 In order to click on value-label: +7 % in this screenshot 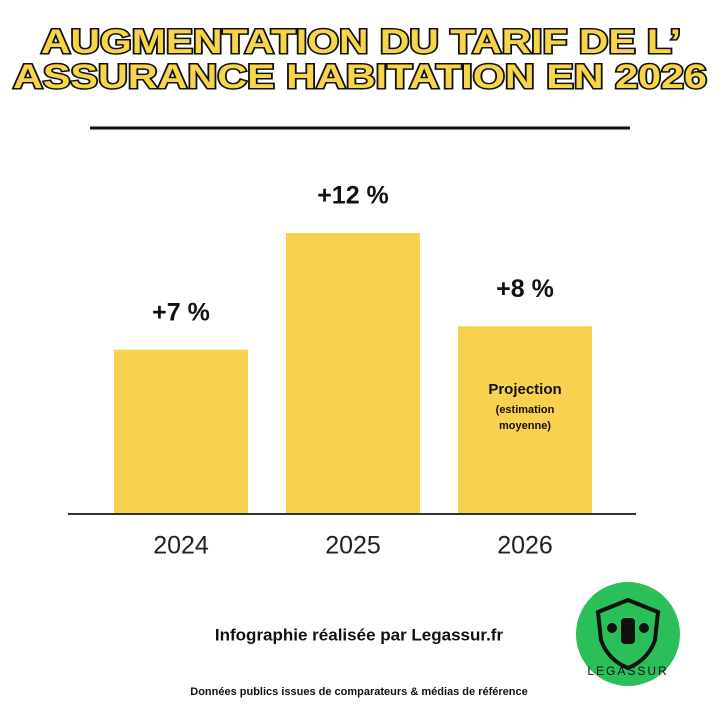, I will do `click(181, 312)`.